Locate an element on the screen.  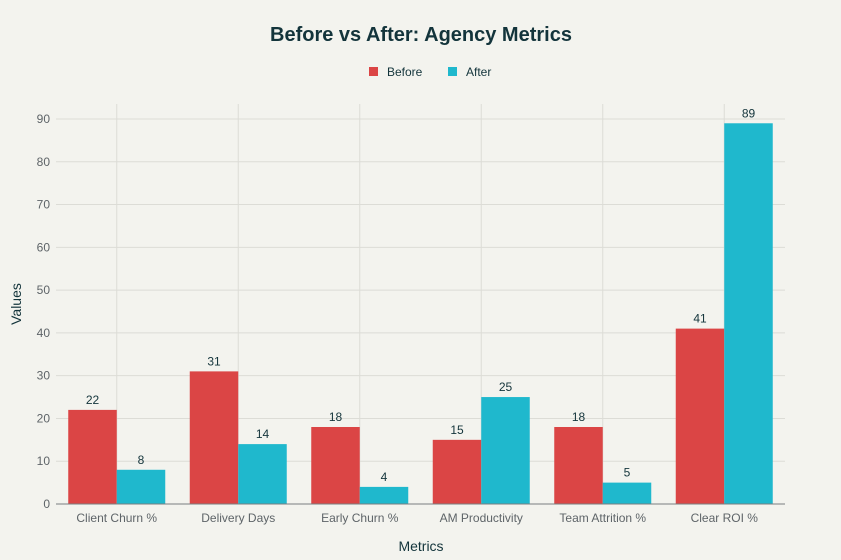
x-axis-title: Metrics is located at coordinates (420, 546).